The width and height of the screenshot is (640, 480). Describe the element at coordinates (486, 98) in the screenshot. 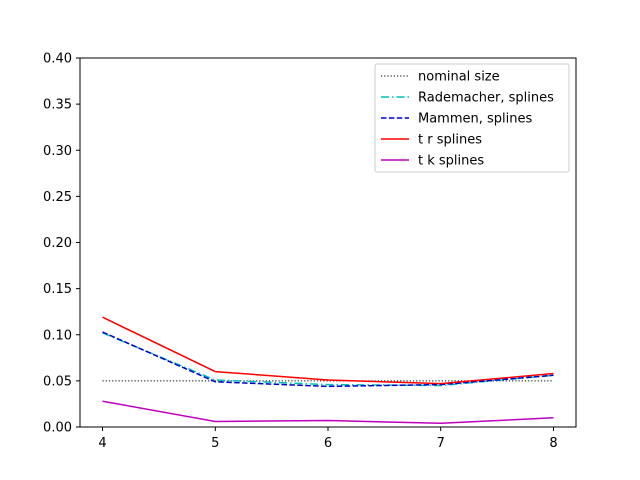

I see `legend-label-1: Rademacher, splines` at that location.